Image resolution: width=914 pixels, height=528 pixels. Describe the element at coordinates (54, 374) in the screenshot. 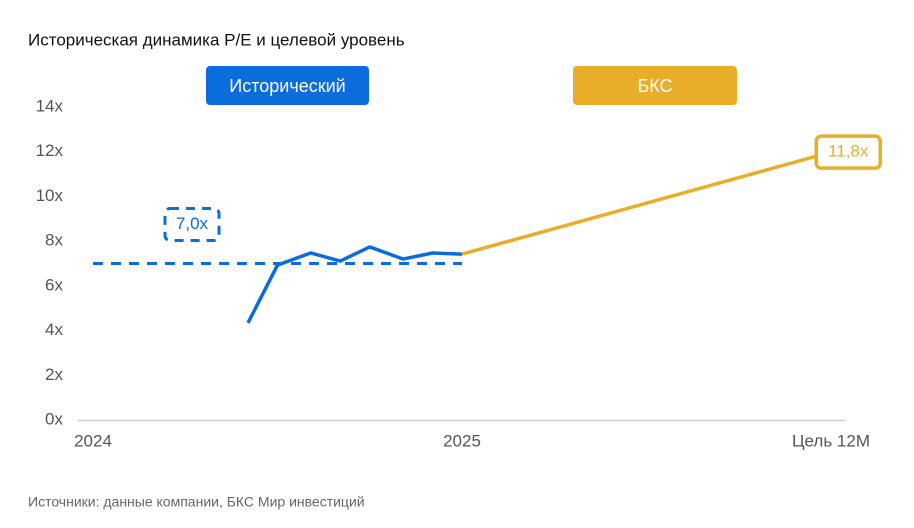

I see `y-tick-label: 2x` at that location.